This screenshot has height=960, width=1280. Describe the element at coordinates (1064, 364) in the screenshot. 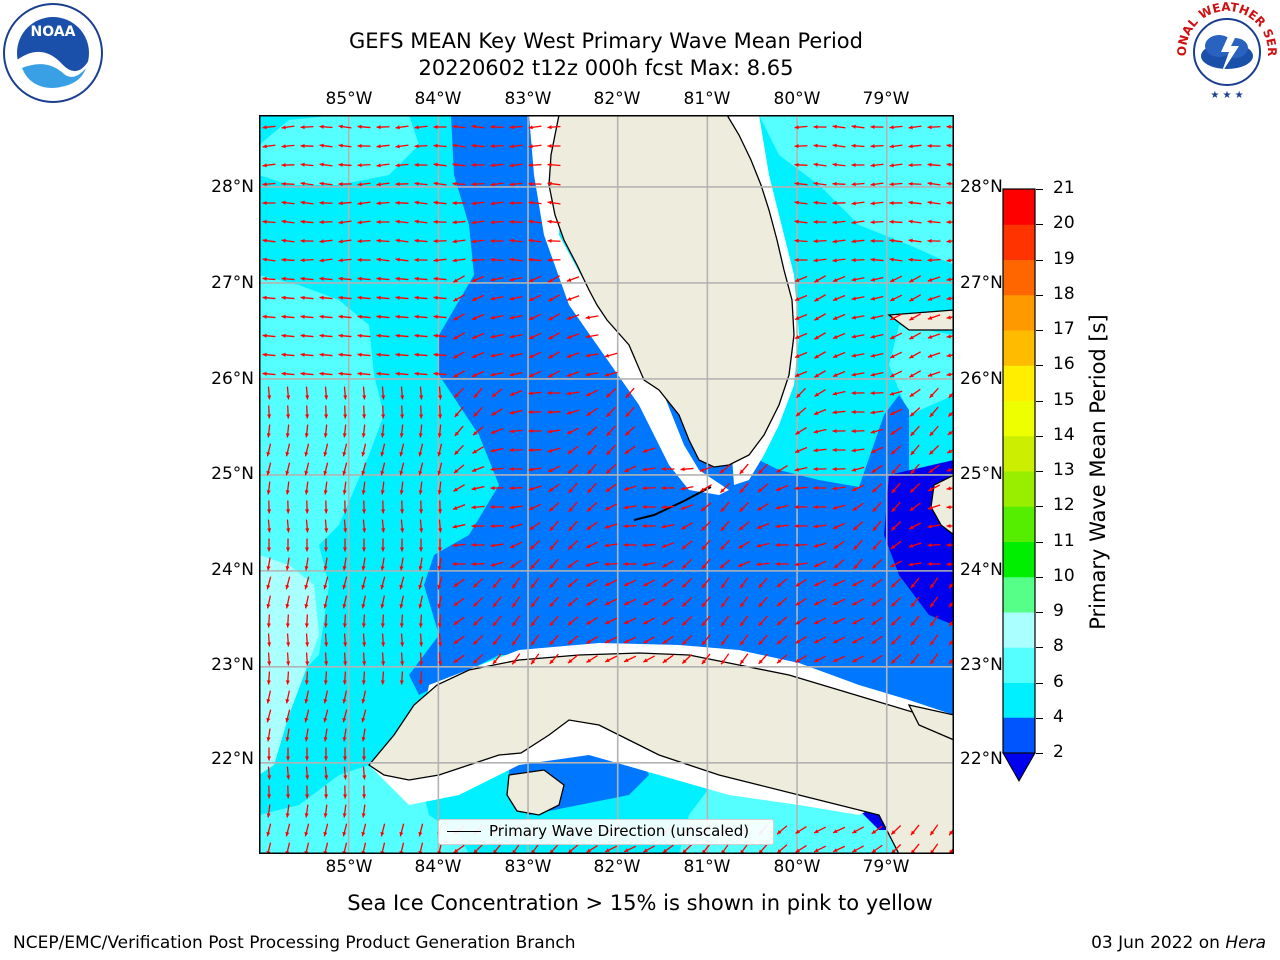

I see `colorbar-tick-label: 16` at that location.